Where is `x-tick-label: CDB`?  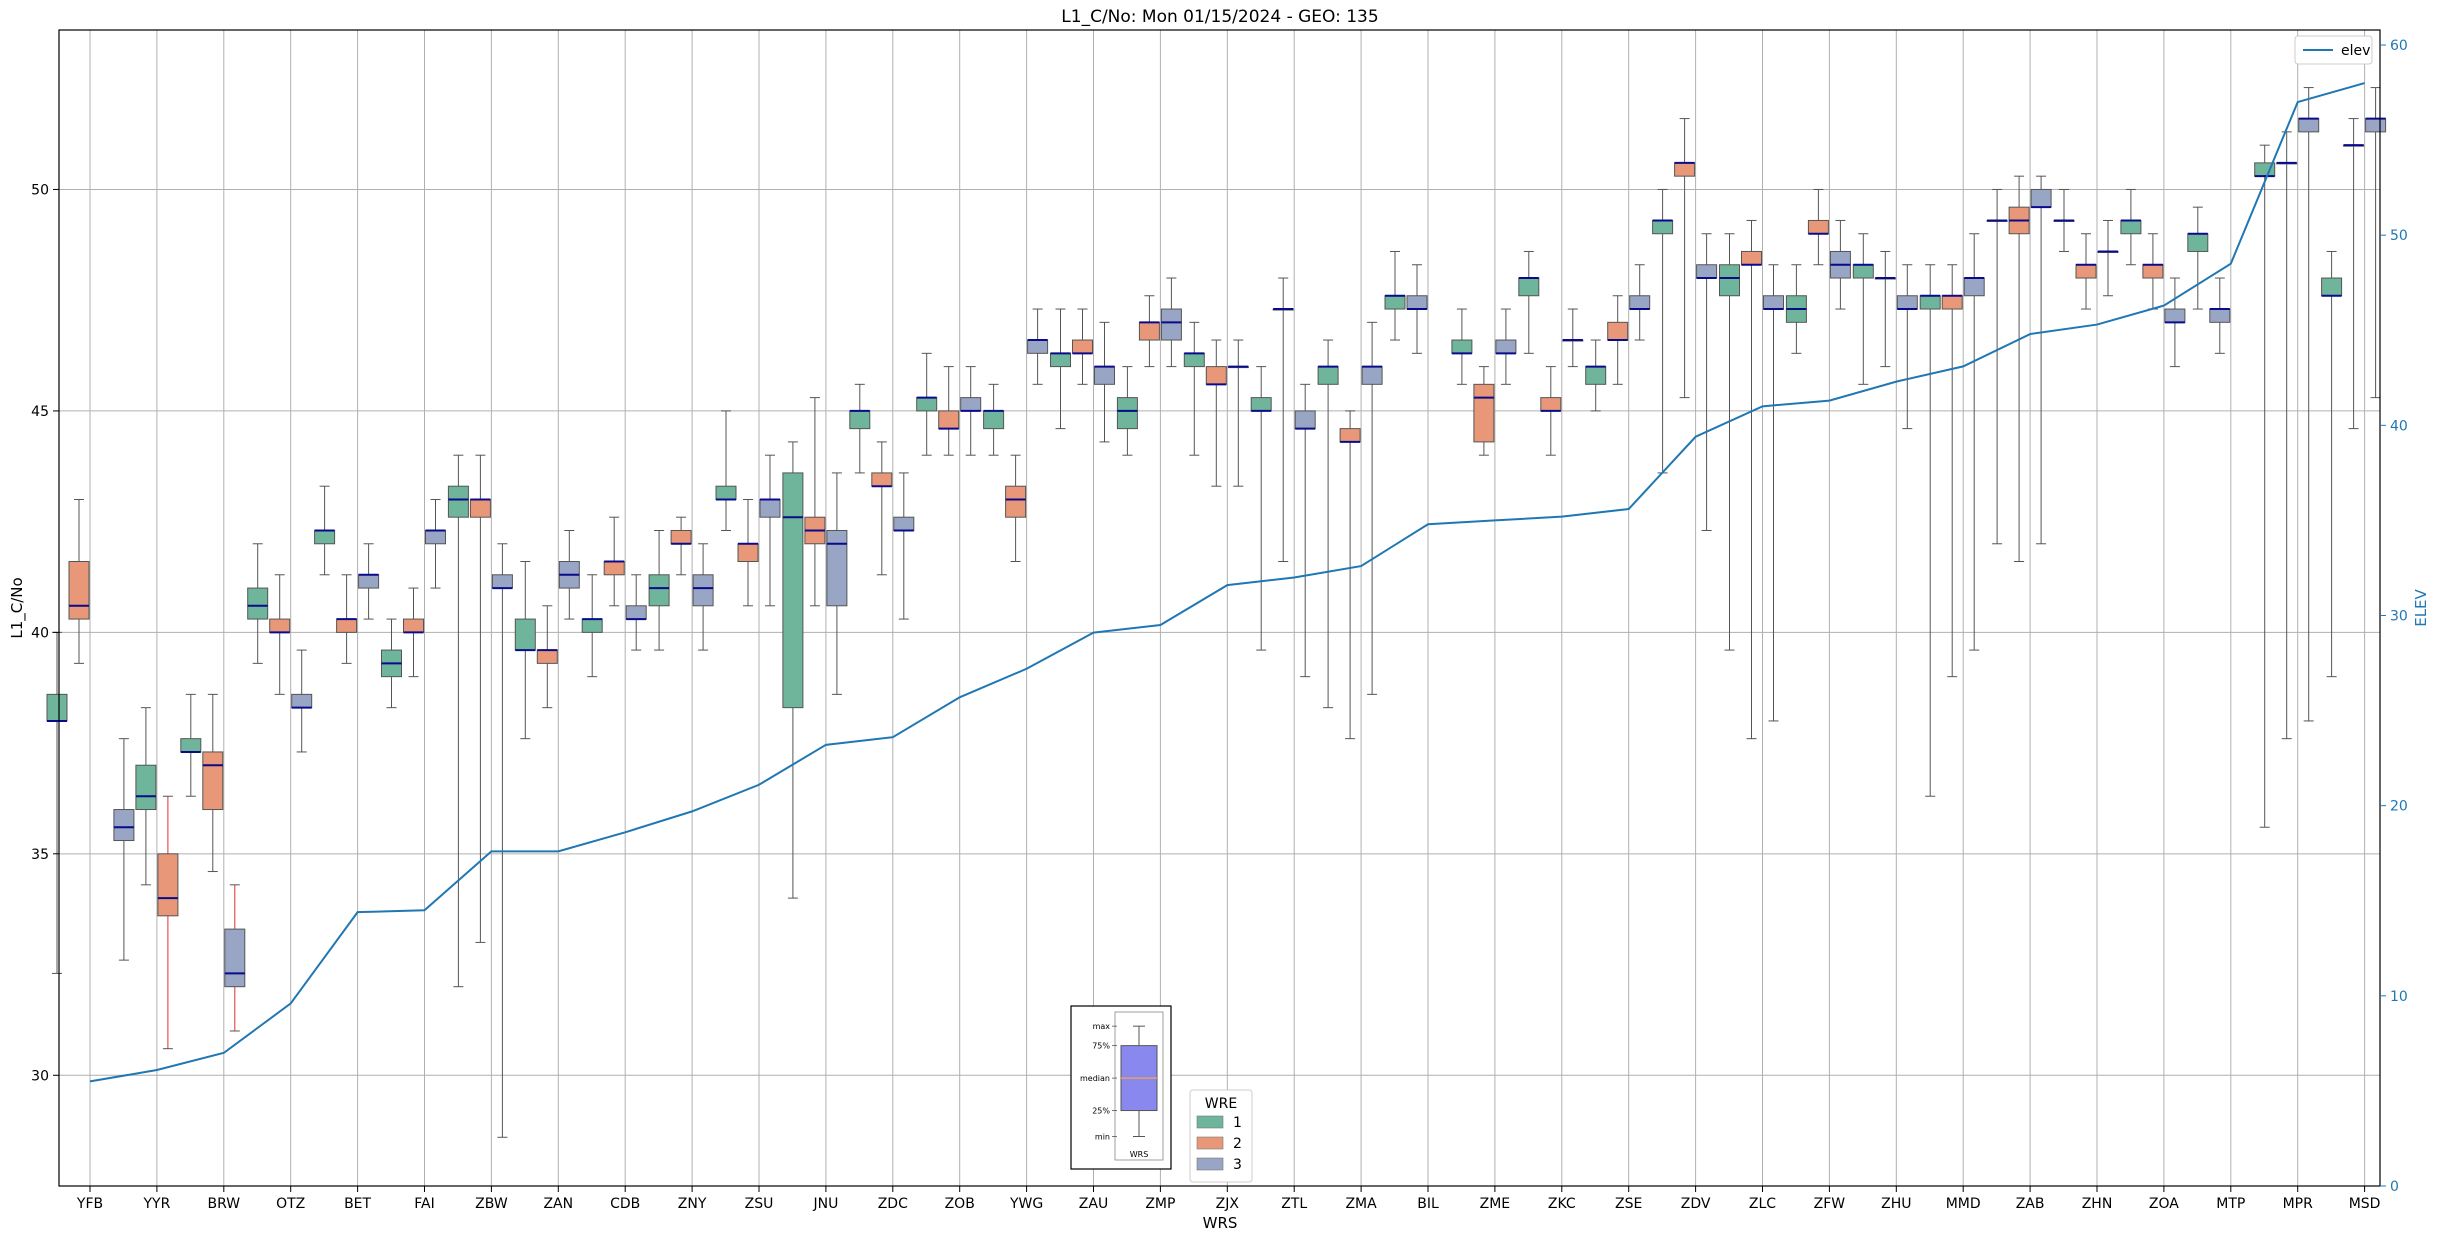 x-tick-label: CDB is located at coordinates (625, 1204).